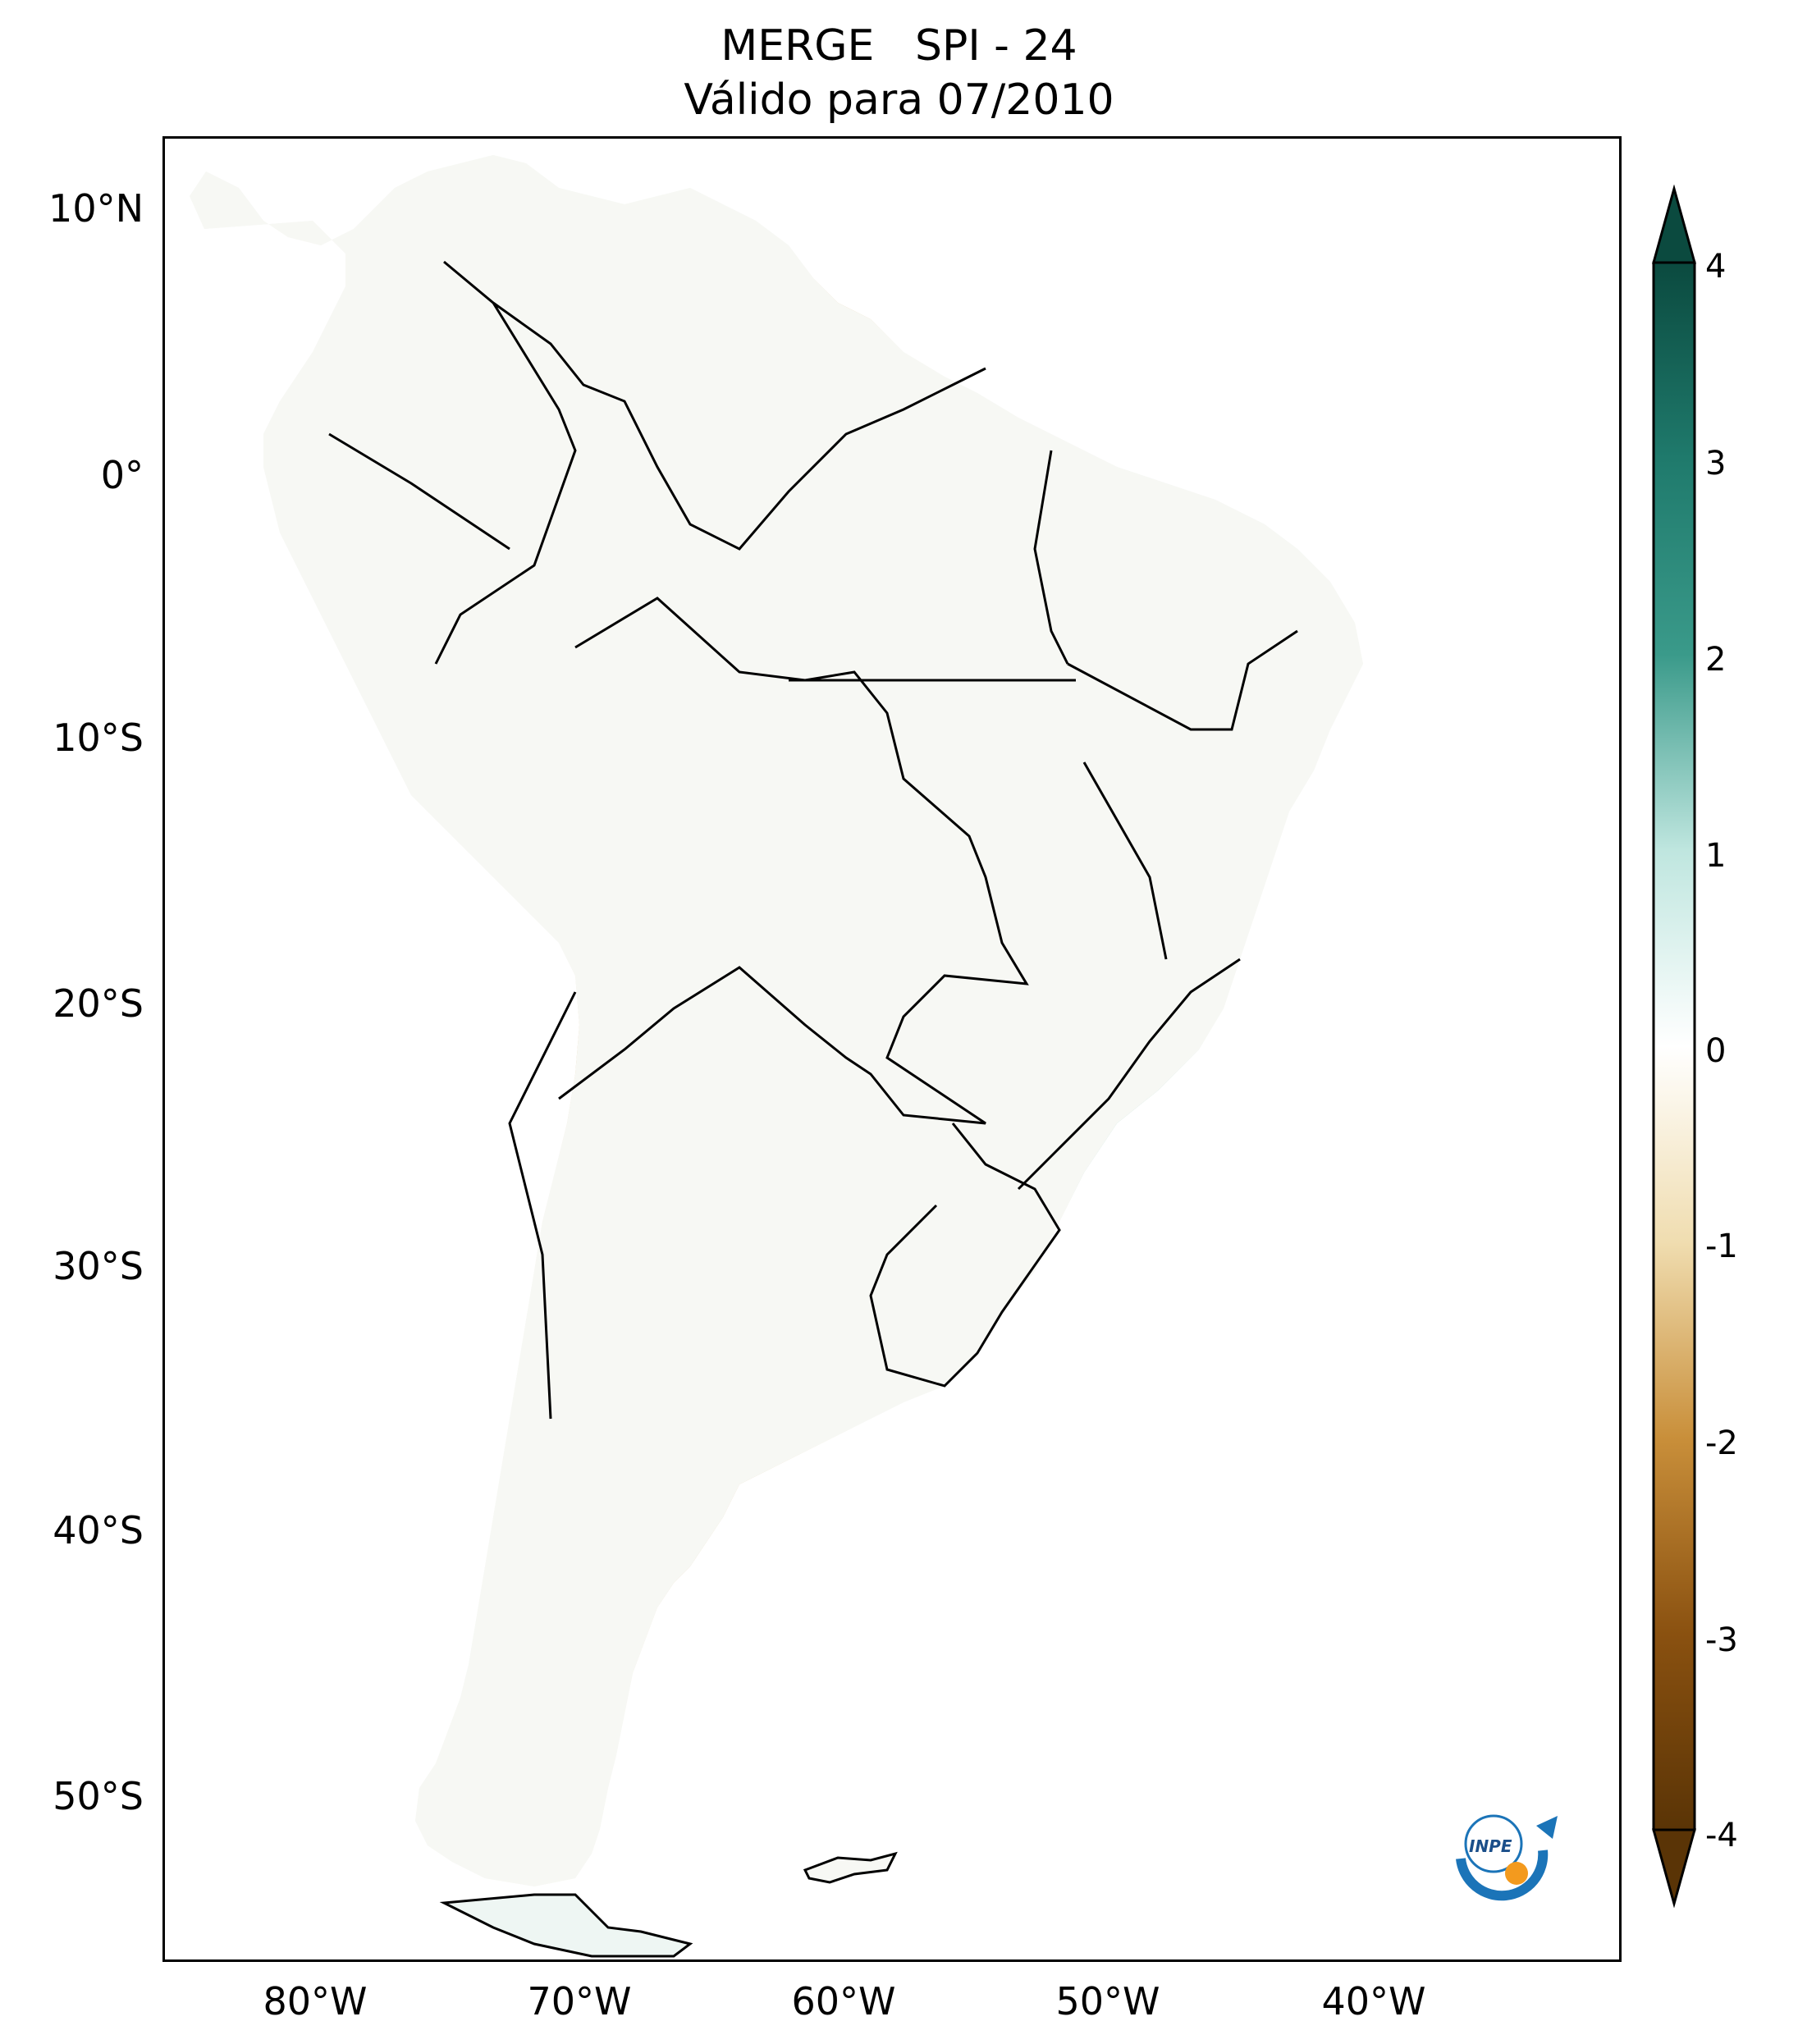 This screenshot has height=2044, width=1798. I want to click on colorbar-tick-neg1: -1, so click(1721, 1246).